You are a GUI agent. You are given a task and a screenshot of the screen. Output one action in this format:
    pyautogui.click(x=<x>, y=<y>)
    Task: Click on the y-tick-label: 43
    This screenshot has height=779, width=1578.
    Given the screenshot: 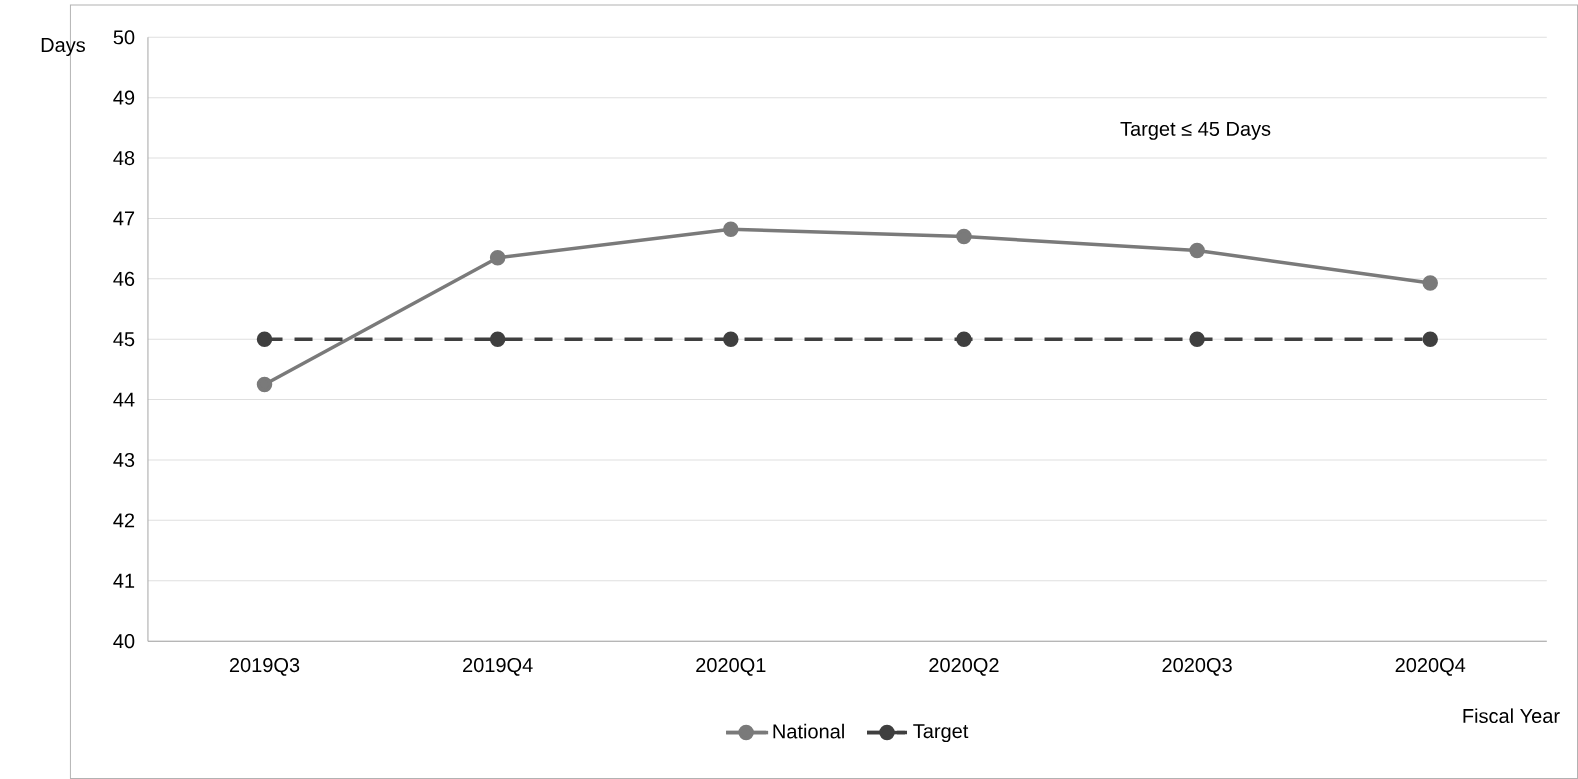 What is the action you would take?
    pyautogui.click(x=124, y=460)
    